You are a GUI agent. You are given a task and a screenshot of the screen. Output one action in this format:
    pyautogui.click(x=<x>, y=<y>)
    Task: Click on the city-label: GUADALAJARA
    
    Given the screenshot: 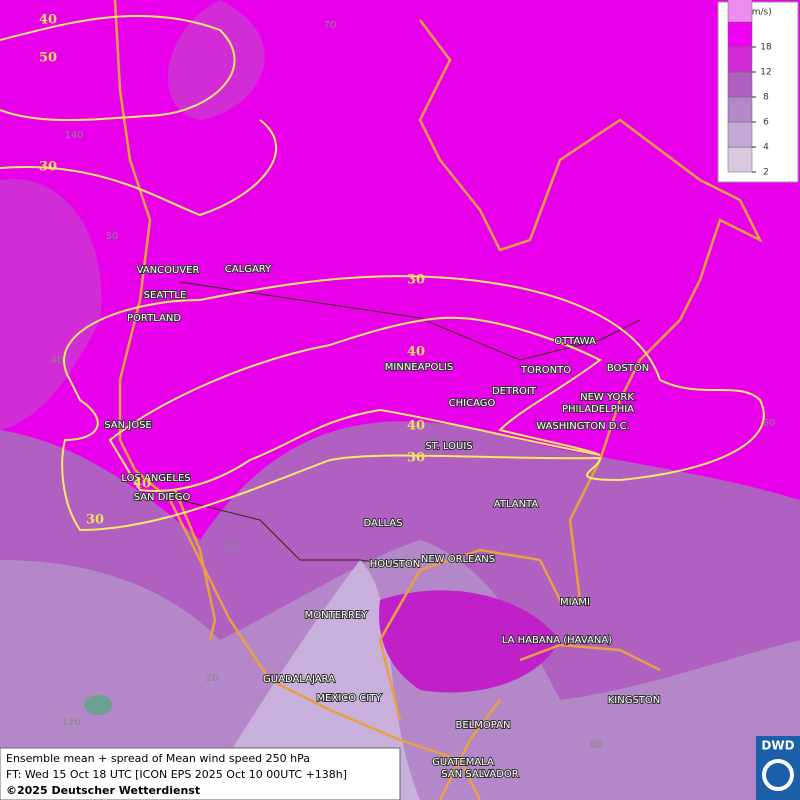 What is the action you would take?
    pyautogui.click(x=299, y=679)
    